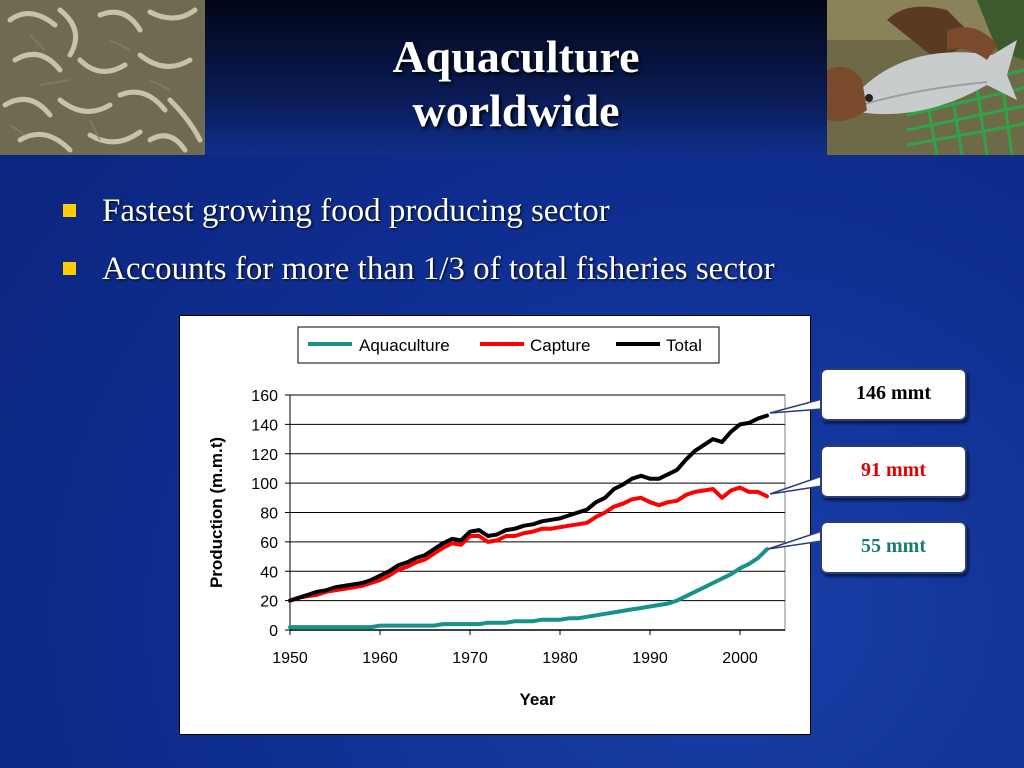  Describe the element at coordinates (650, 658) in the screenshot. I see `x-tick-label: 1990` at that location.